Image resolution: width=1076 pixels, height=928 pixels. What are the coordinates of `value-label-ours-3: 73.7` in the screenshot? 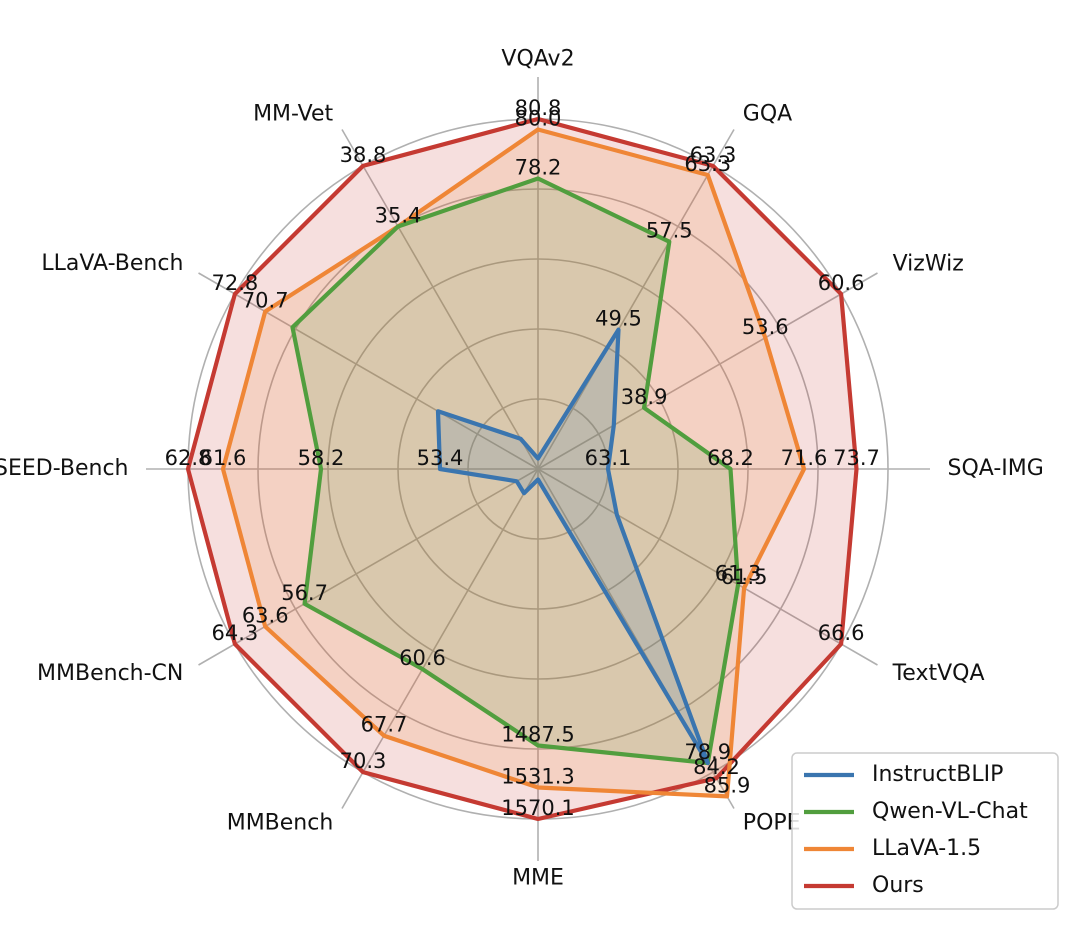 It's located at (856, 458).